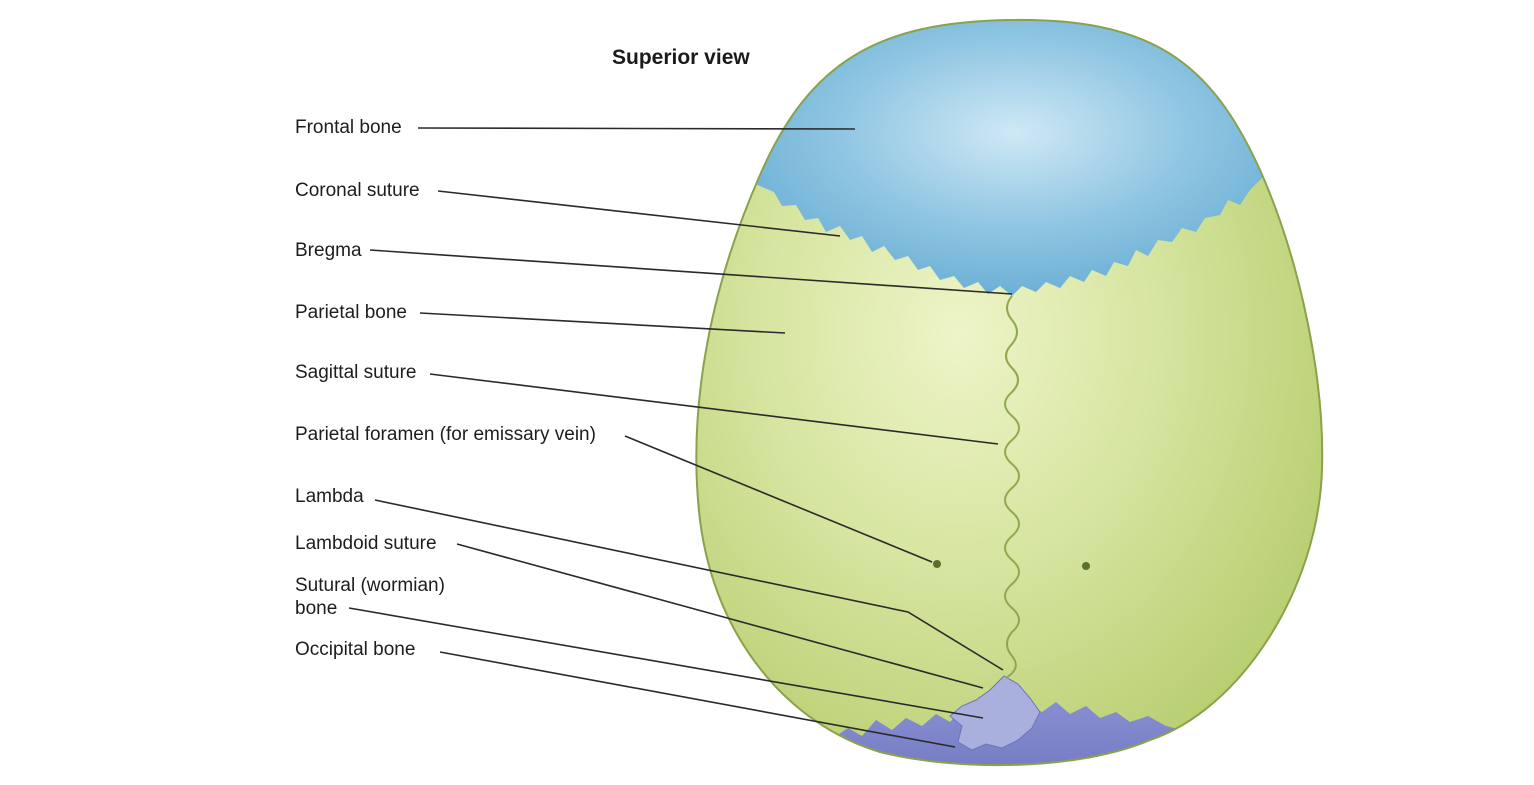  Describe the element at coordinates (355, 649) in the screenshot. I see `label-occipital-bone: Occipital bone` at that location.